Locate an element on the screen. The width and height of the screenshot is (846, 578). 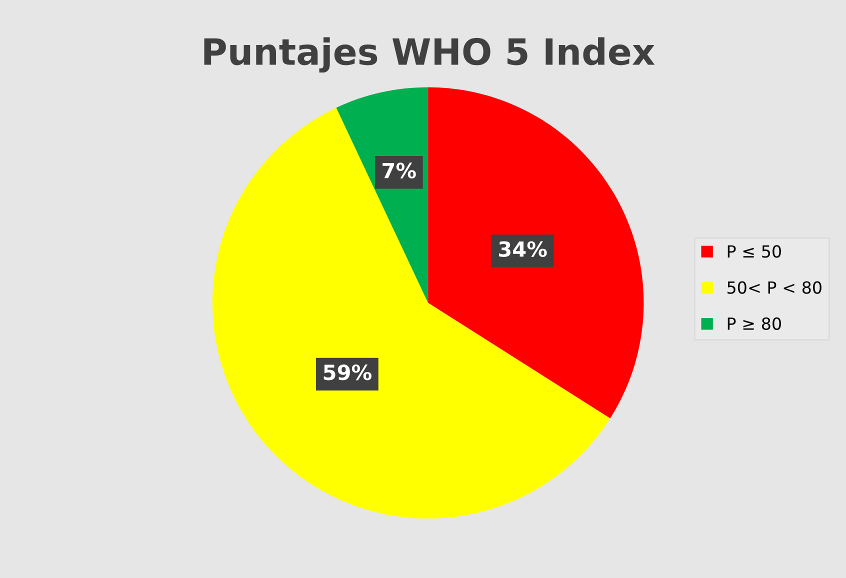
legend-label: P ≥ 80 is located at coordinates (754, 323).